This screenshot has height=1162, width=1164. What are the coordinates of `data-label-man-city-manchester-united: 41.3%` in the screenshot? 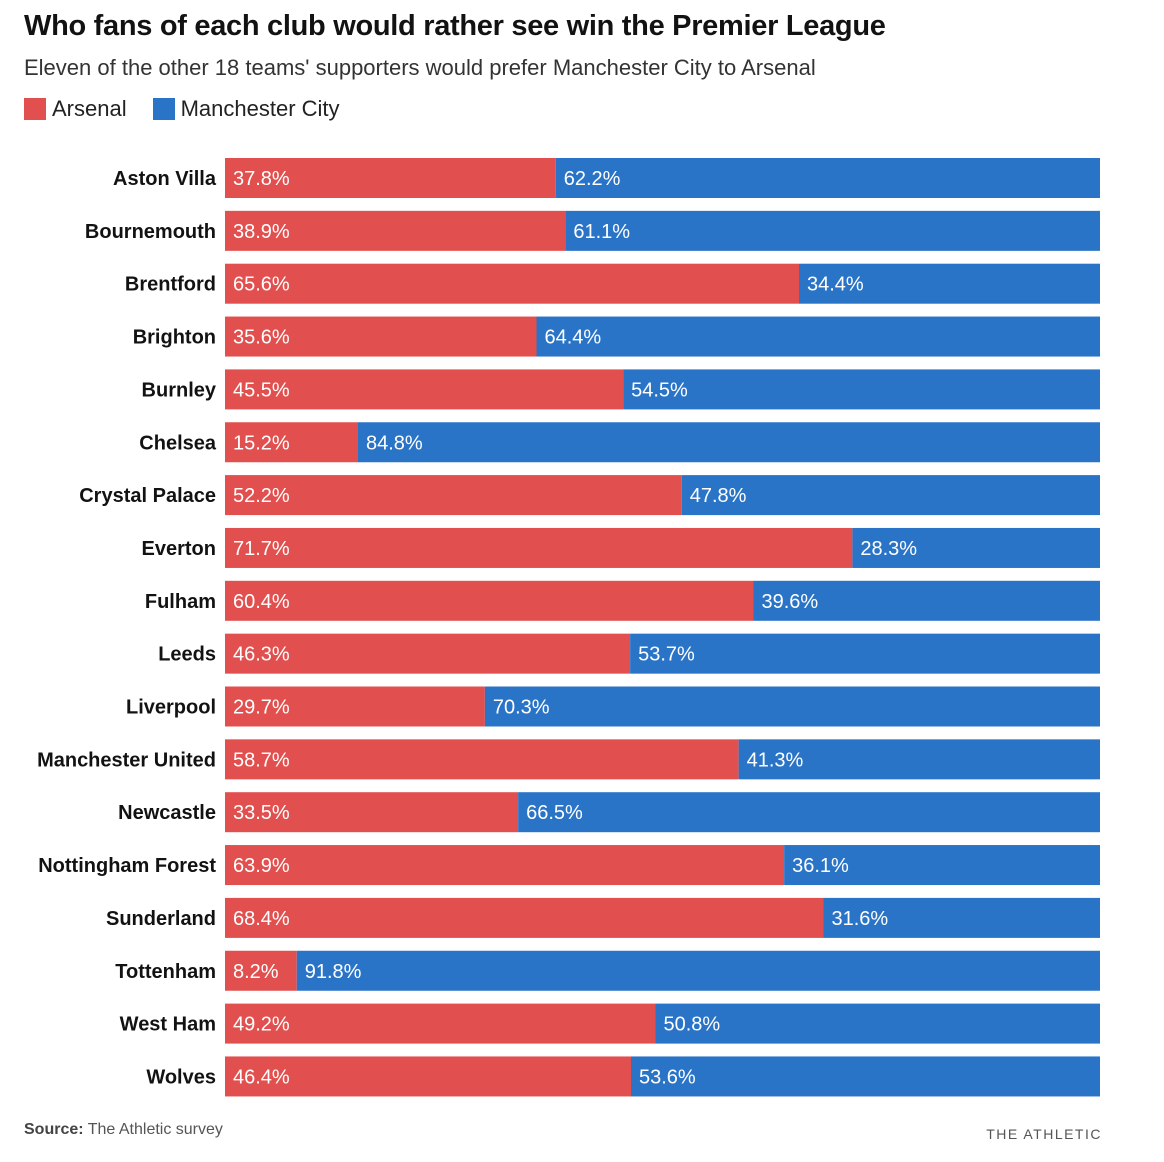 It's located at (775, 760).